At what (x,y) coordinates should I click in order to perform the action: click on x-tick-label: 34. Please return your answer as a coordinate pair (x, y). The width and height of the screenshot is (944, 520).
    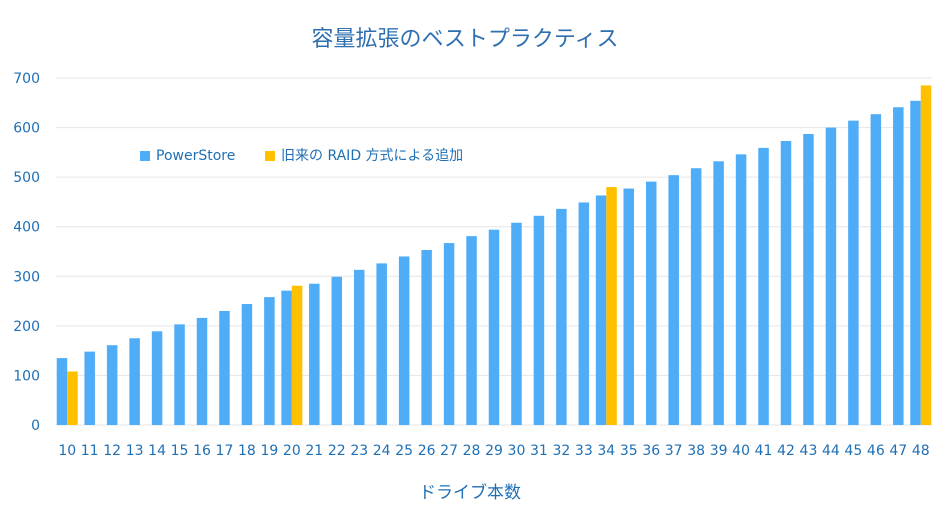
    Looking at the image, I should click on (606, 451).